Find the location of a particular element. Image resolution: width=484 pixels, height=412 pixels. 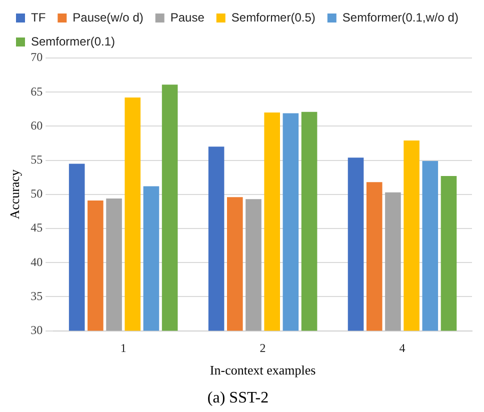

x-tick-label: 4 is located at coordinates (402, 348).